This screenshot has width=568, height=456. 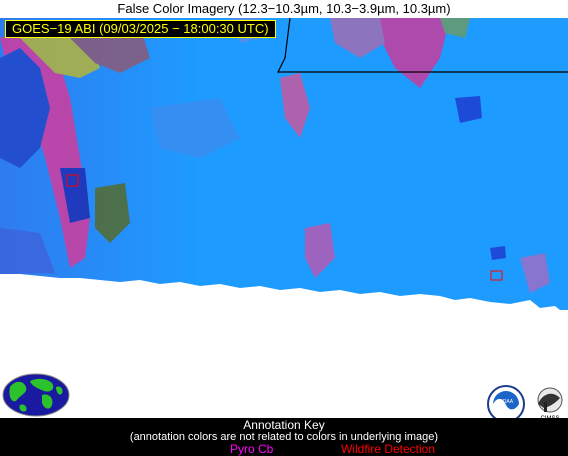 I want to click on timestamp-label: GOES−19 ABI (09/03/2025 − 18:00:30 UTC), so click(x=140, y=29).